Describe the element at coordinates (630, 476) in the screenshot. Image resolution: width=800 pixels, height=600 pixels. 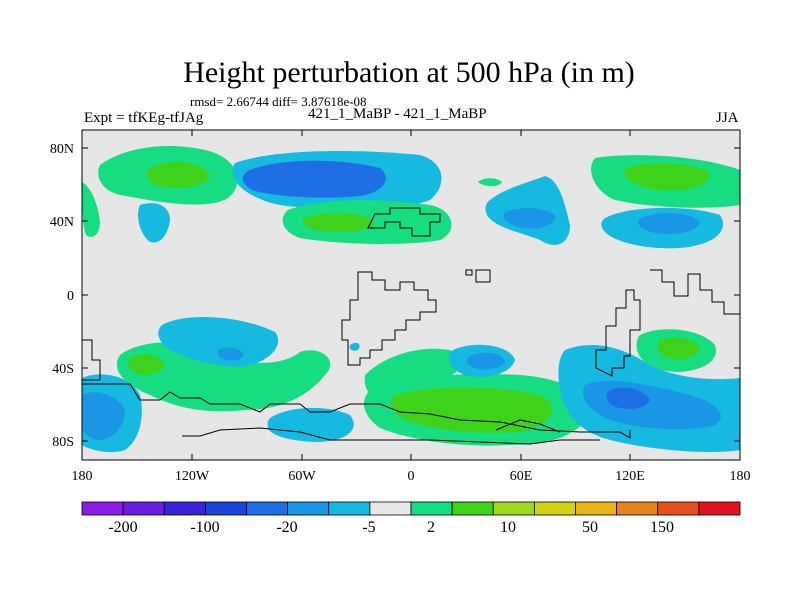
I see `x-tick-label: 120E` at that location.